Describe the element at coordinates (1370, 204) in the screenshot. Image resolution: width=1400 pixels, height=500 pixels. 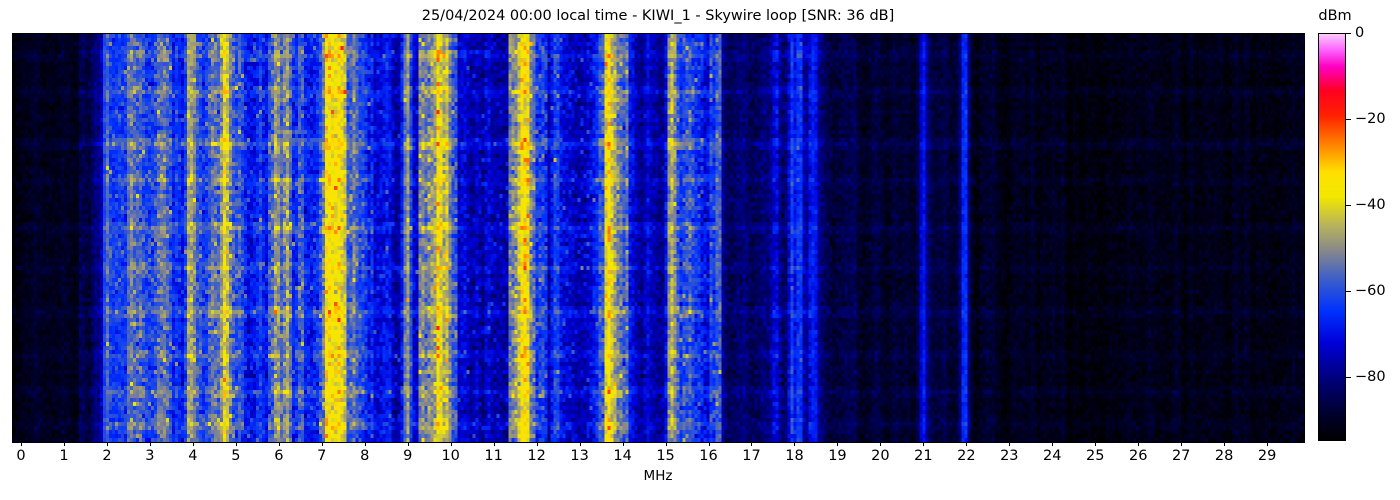
I see `colorbar-tick-label: −40` at that location.